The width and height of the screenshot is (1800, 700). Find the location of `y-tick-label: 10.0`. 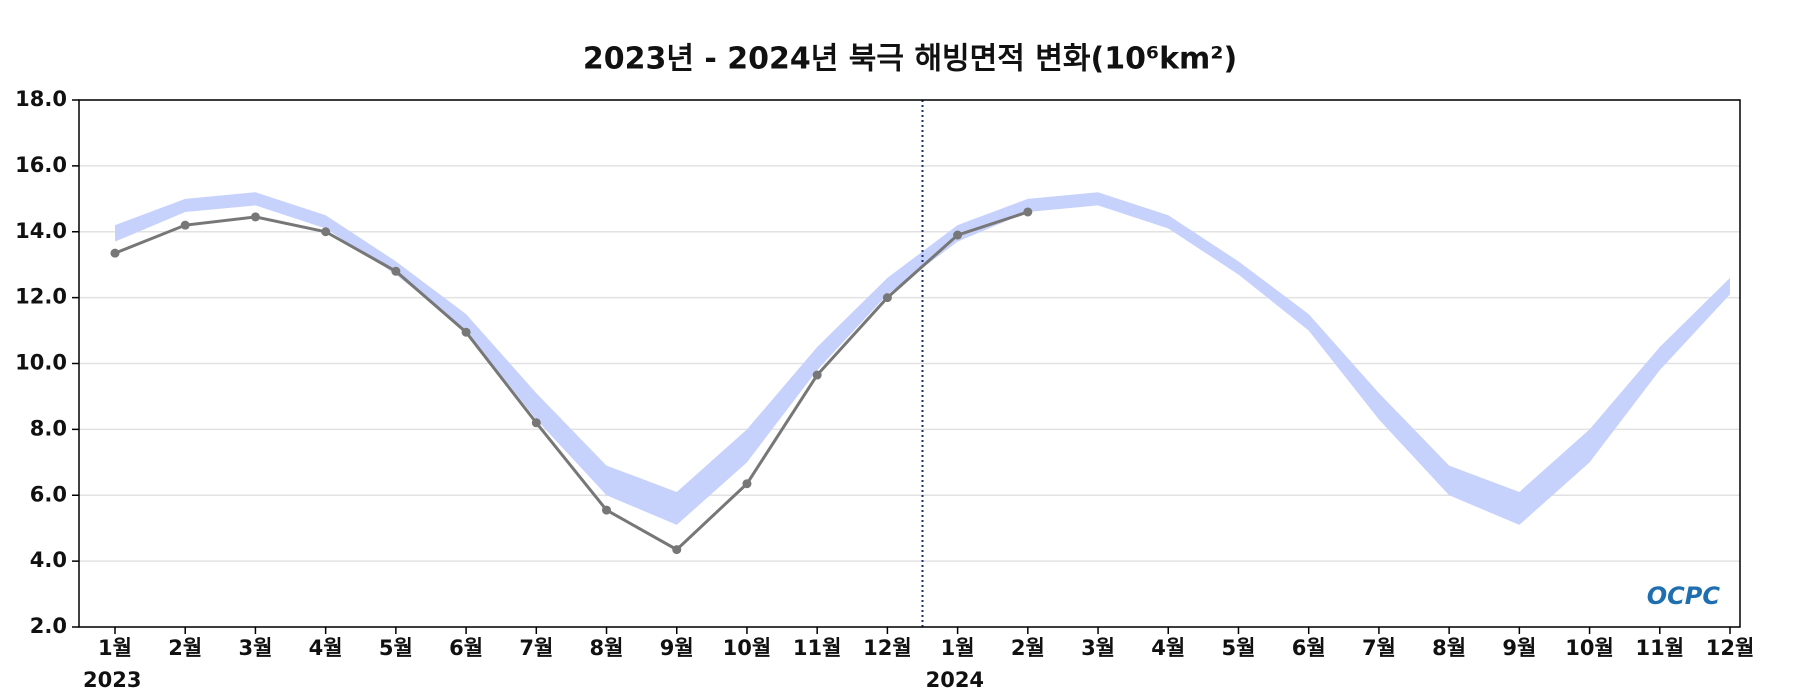

y-tick-label: 10.0 is located at coordinates (41, 363).